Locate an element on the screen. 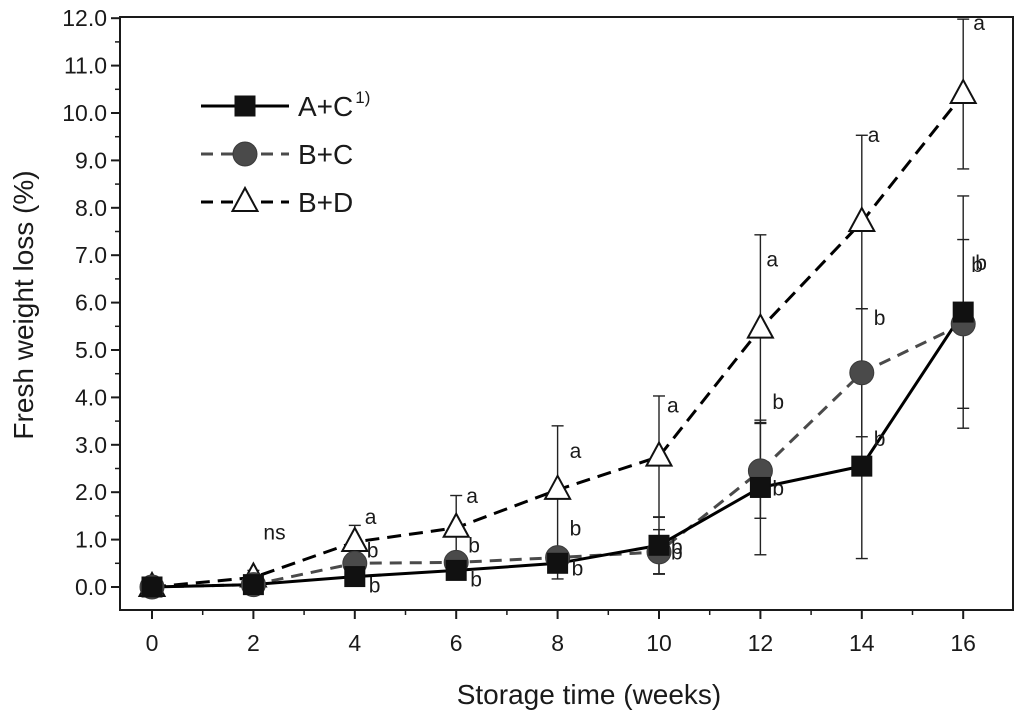 The width and height of the screenshot is (1019, 722). x-tick-label: 8 is located at coordinates (557, 643).